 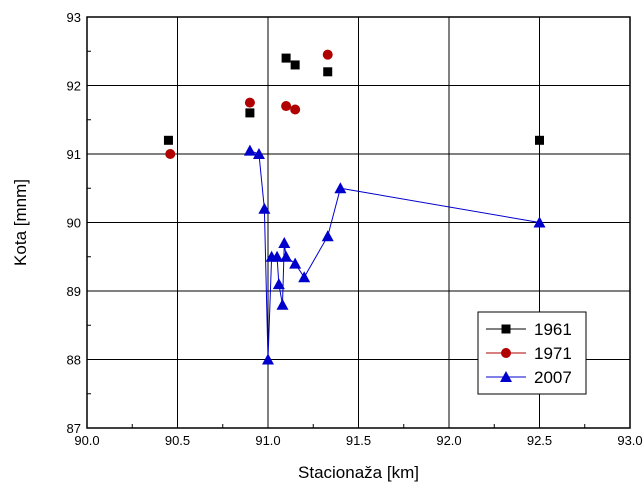 What do you see at coordinates (506, 353) in the screenshot?
I see `legend-marker-1971` at bounding box center [506, 353].